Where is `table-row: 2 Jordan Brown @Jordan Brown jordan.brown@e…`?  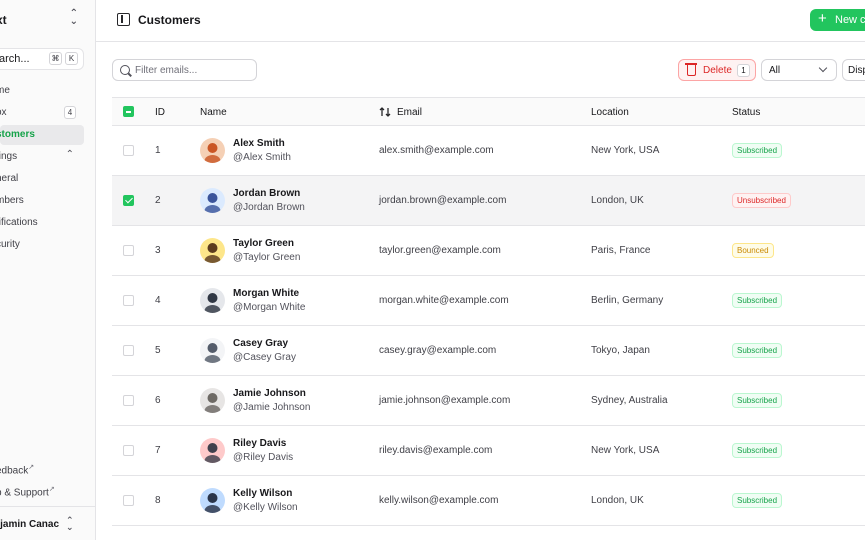
table-row: 2 Jordan Brown @Jordan Brown jordan.brown@e… is located at coordinates (488, 201).